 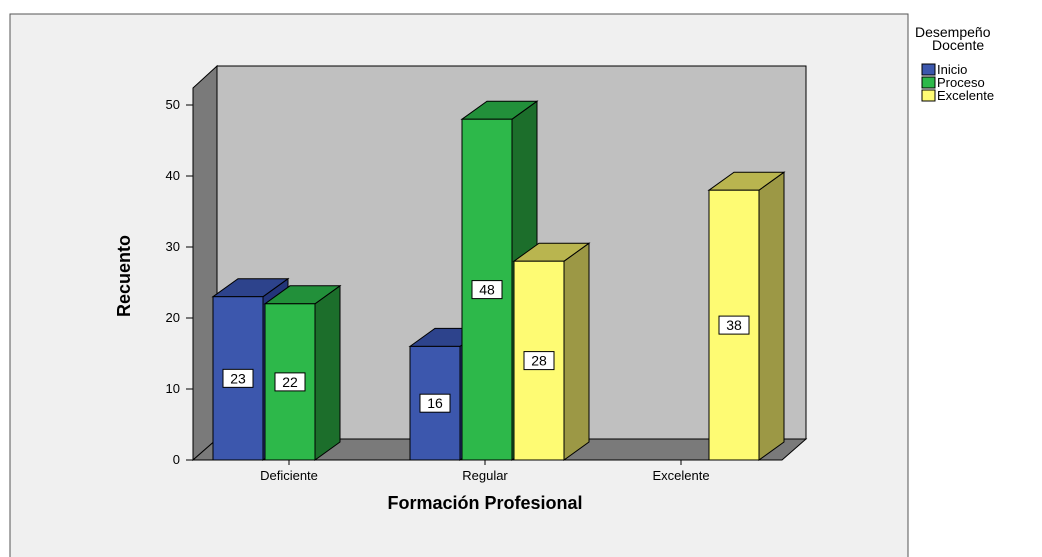 I want to click on legend-title-line1: Desempeño, so click(x=953, y=32).